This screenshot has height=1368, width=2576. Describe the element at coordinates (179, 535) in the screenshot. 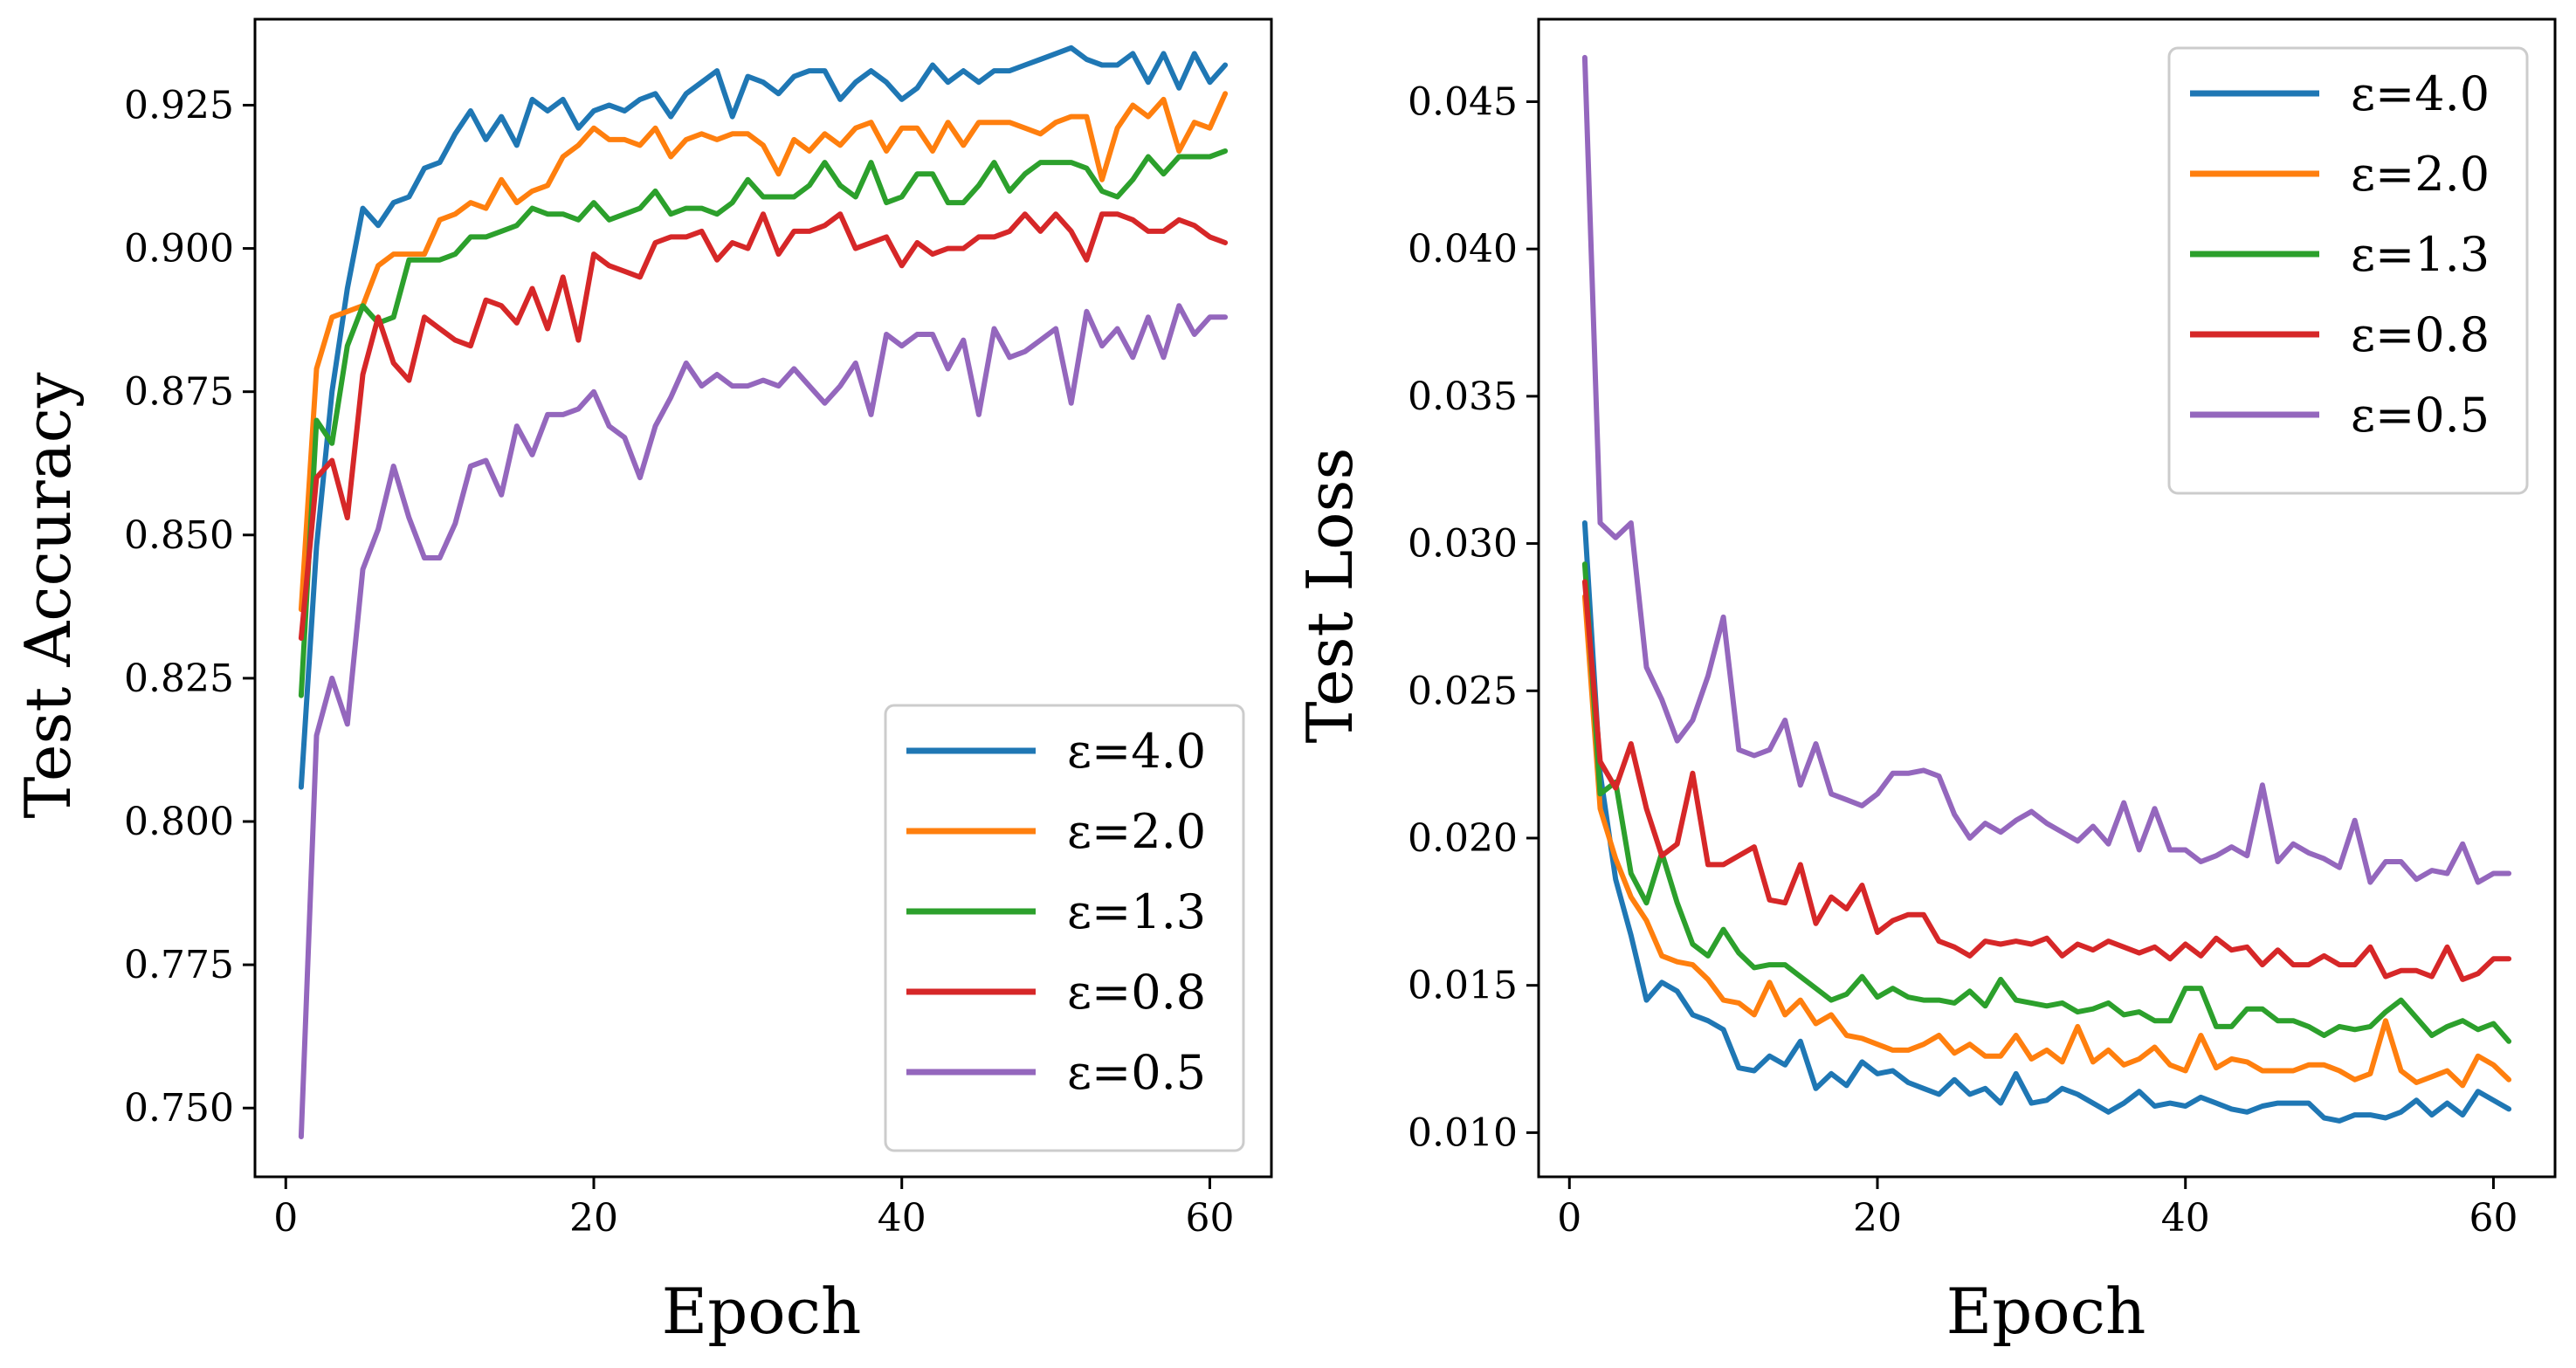

I see `accuracy-y-tick-label: 0.850` at that location.